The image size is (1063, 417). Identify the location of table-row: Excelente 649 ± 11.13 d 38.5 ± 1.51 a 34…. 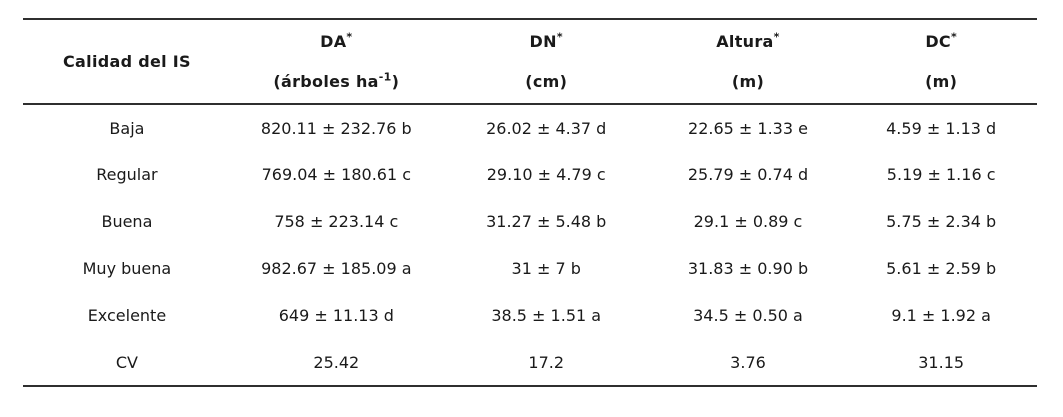
(530, 315).